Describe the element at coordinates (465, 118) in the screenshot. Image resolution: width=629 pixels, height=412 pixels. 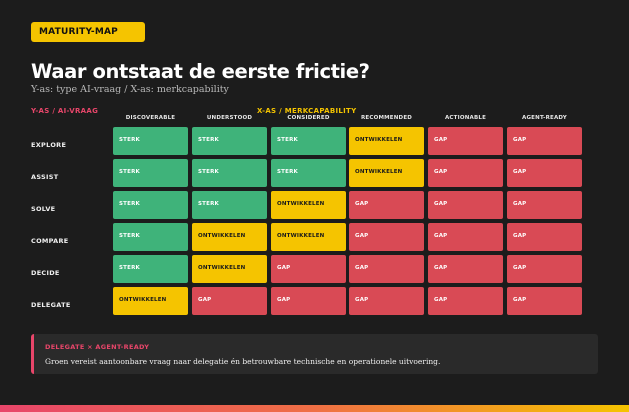
I see `column-header-actionable: ACTIONABLE` at that location.